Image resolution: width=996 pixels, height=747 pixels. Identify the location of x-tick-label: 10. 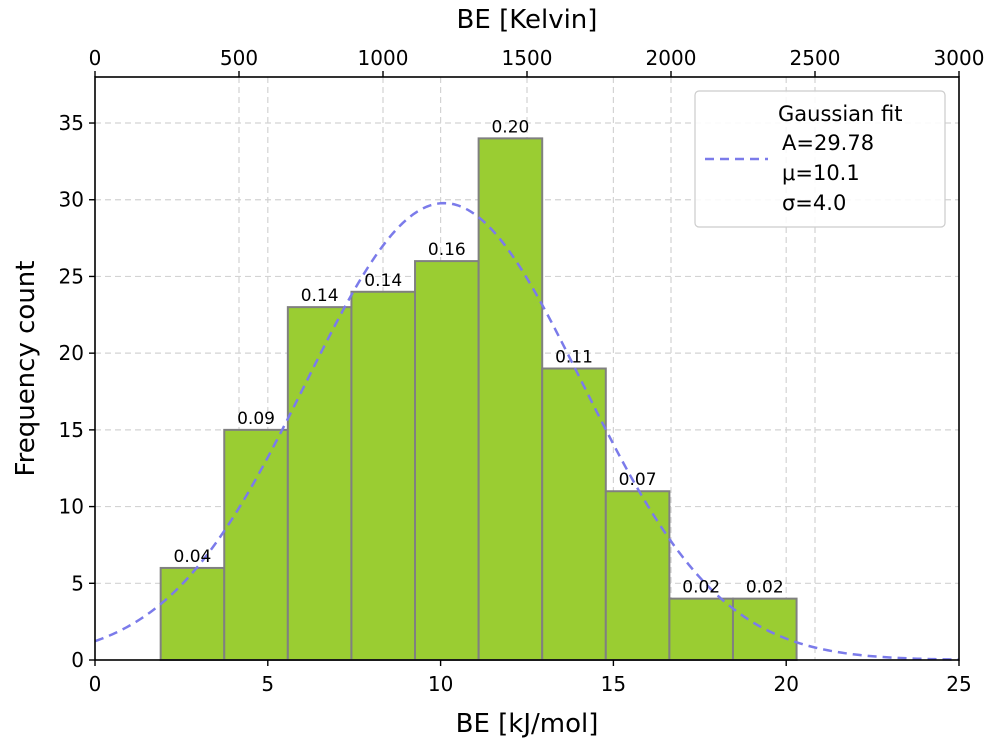
(440, 684).